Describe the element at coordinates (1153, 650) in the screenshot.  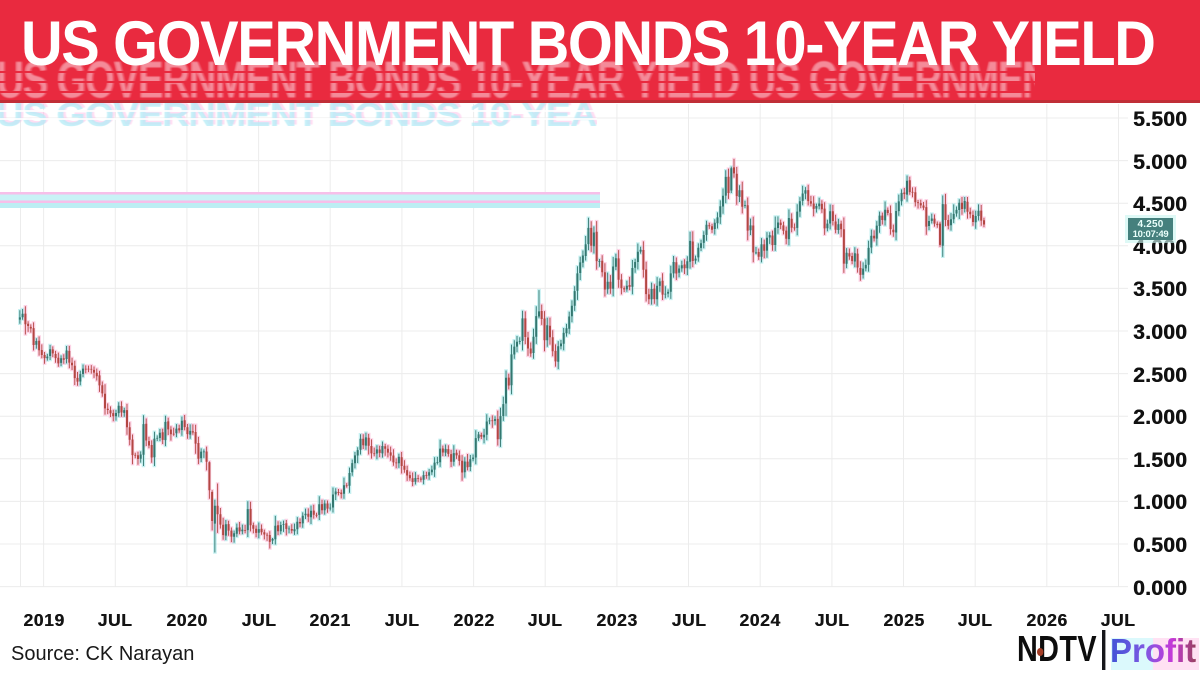
I see `svg-text: Profit` at that location.